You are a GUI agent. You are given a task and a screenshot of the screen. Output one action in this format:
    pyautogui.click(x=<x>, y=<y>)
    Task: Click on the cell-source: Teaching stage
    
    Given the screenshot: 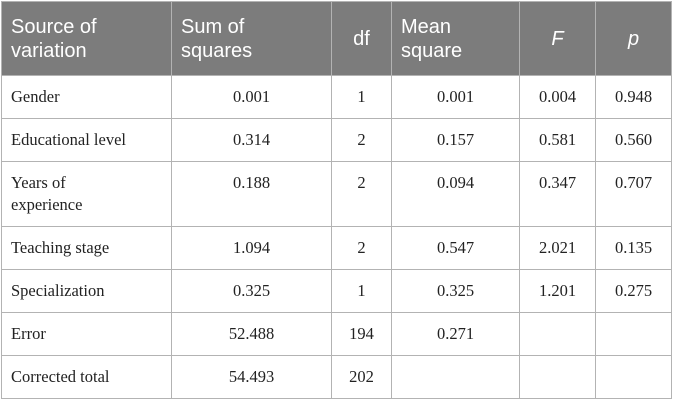 What is the action you would take?
    pyautogui.click(x=86, y=248)
    